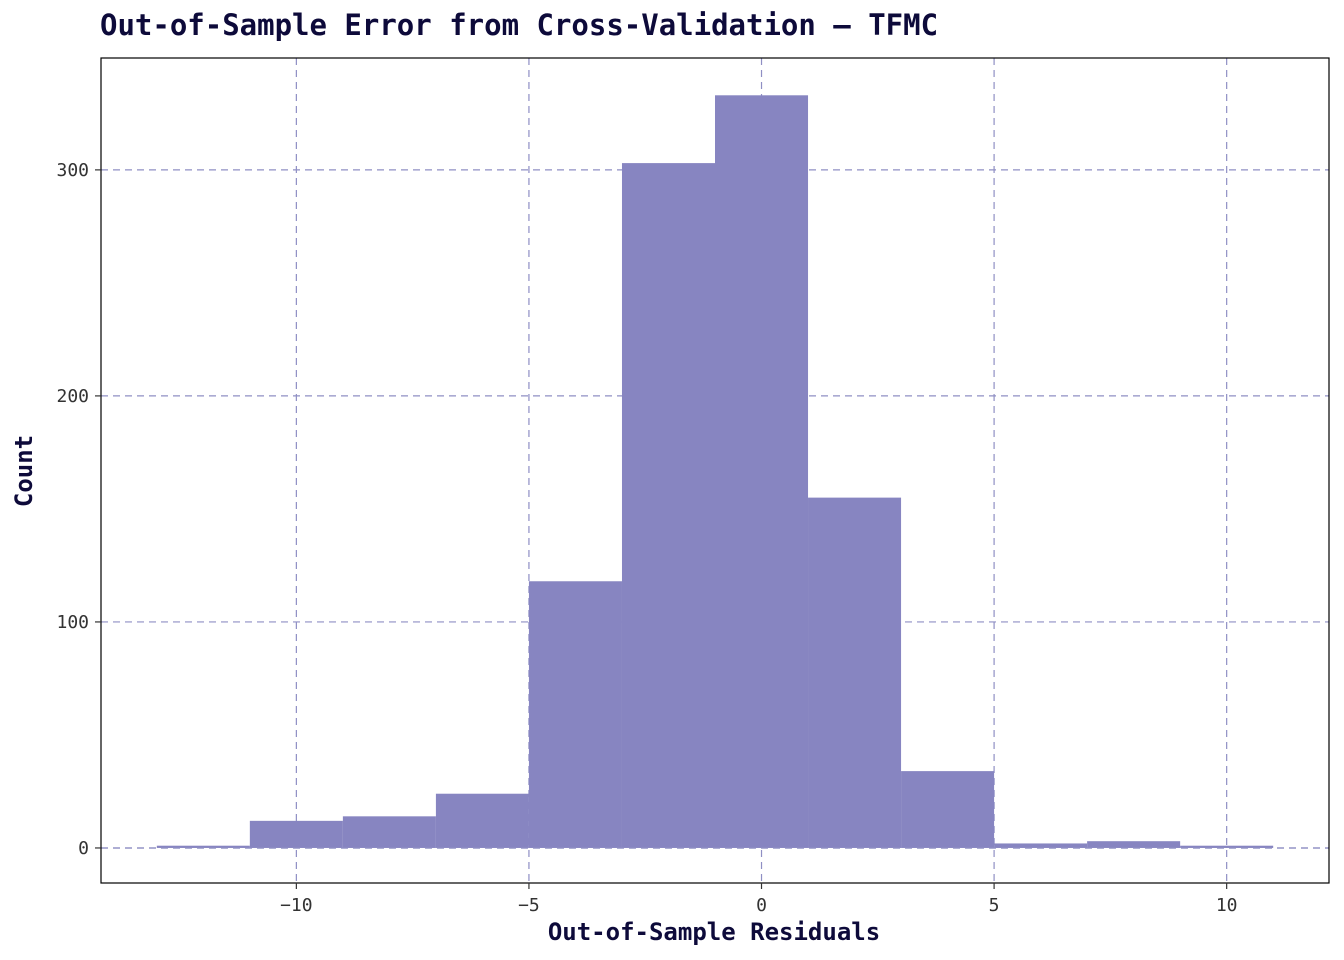 This screenshot has width=1344, height=960. I want to click on x-tick-label: −5, so click(529, 905).